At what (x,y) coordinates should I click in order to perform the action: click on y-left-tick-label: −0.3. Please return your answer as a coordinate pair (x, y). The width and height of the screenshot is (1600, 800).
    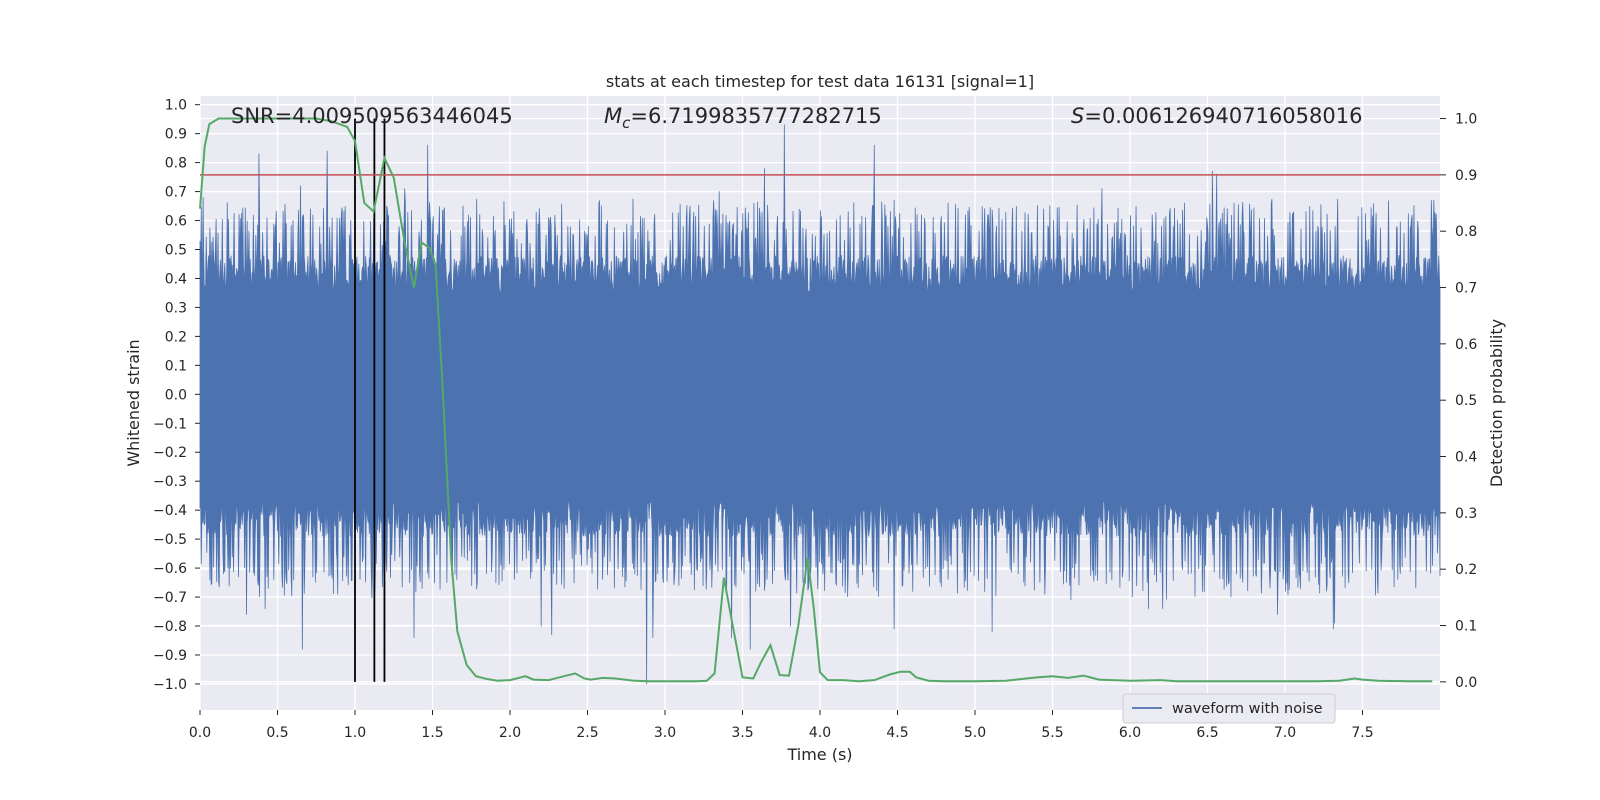
    Looking at the image, I should click on (170, 482).